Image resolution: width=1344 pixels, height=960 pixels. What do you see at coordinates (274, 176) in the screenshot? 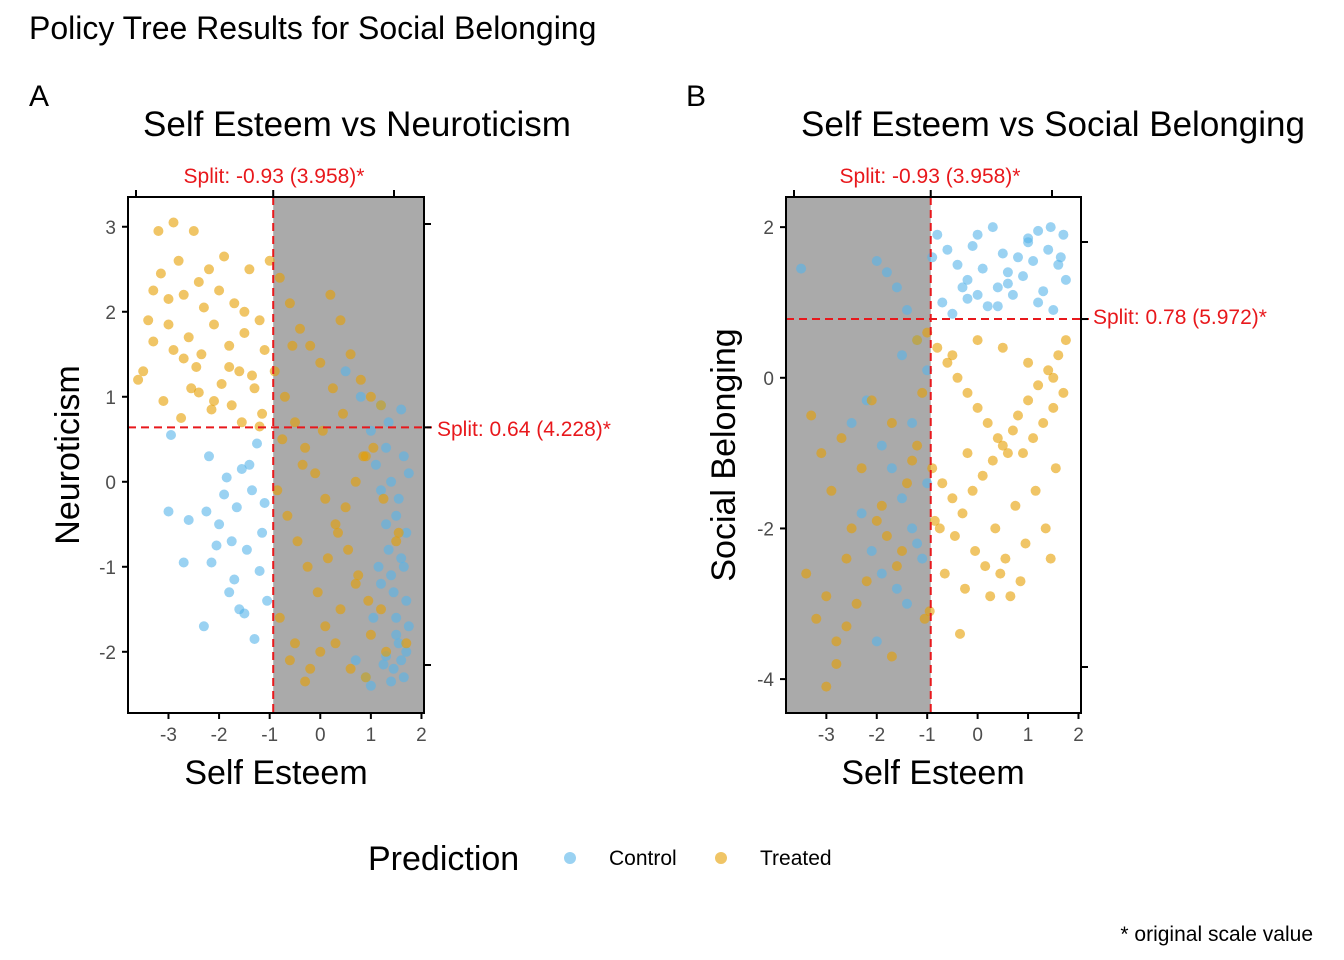
I see `panel-a-vertical-split-label: Split: -0.93 (3.958)*` at bounding box center [274, 176].